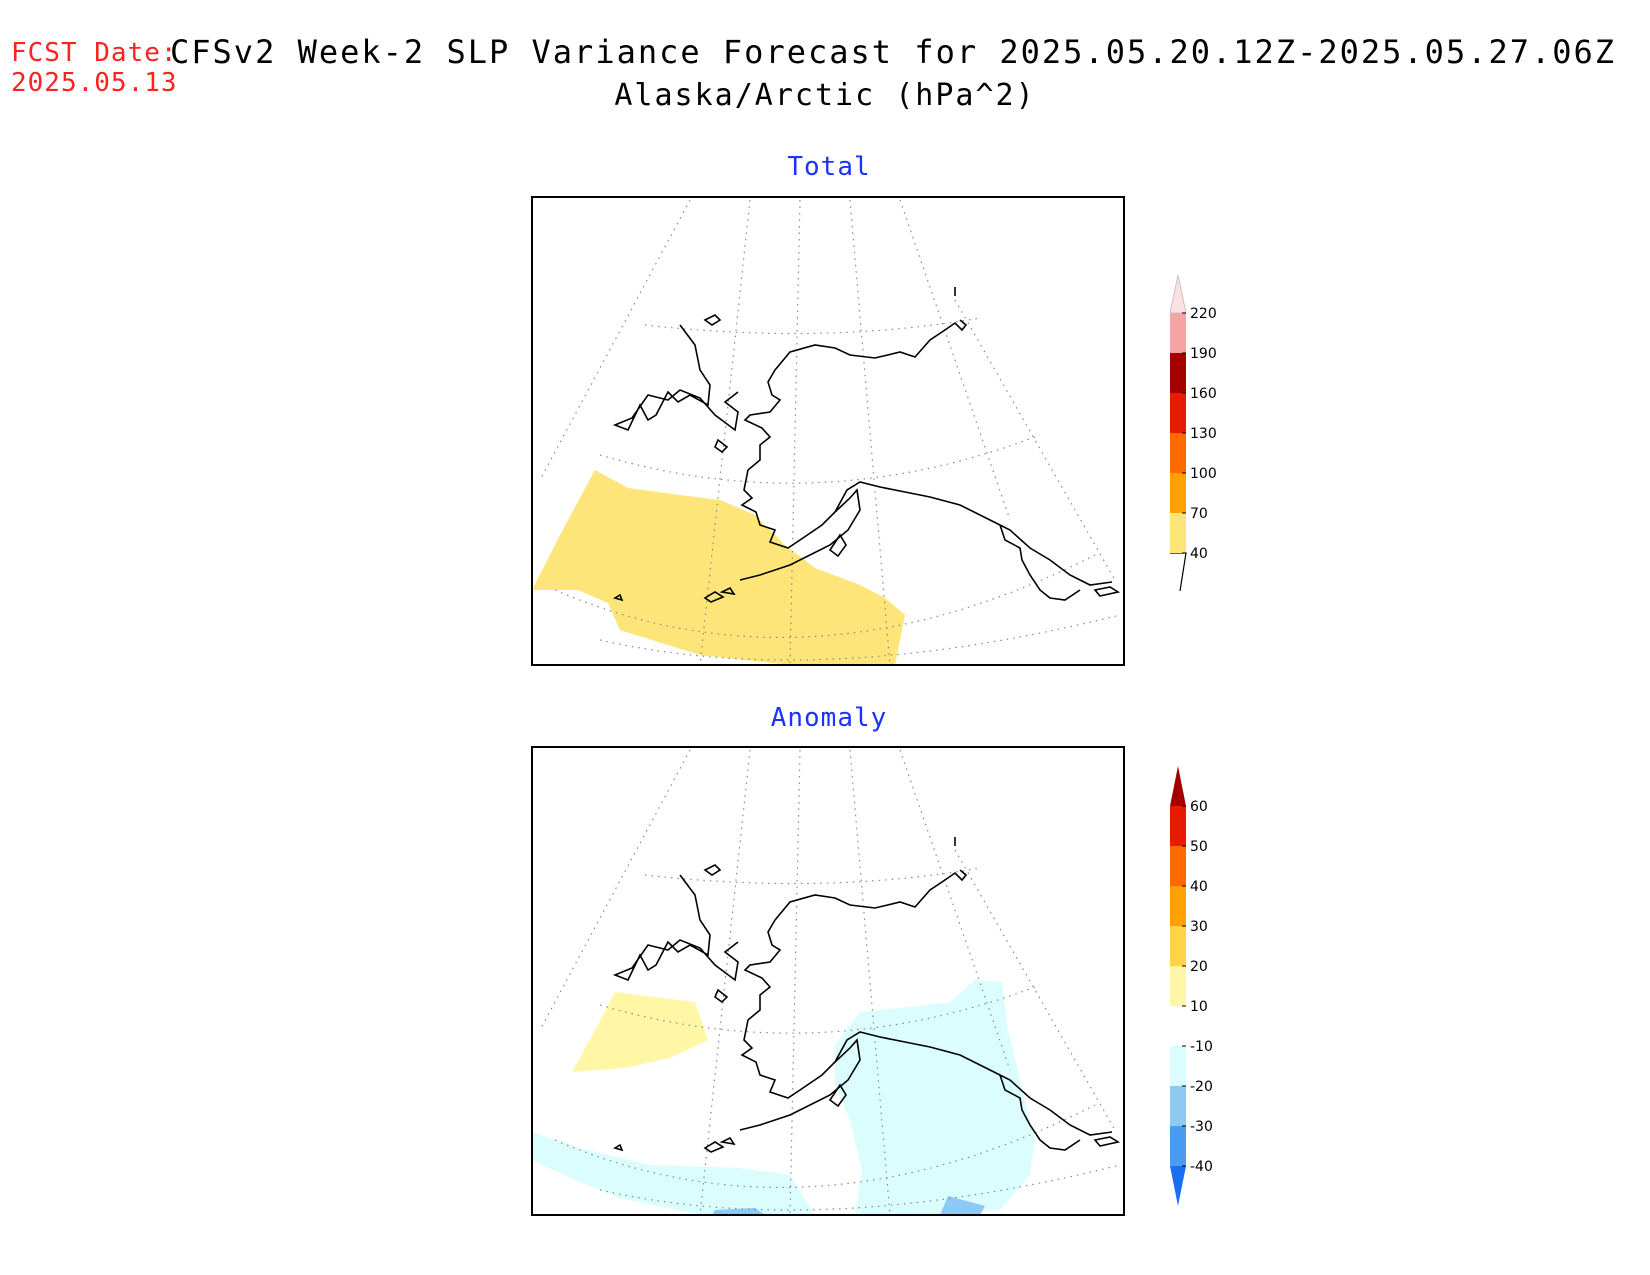 The height and width of the screenshot is (1275, 1650). Describe the element at coordinates (94, 53) in the screenshot. I see `fcst-label: FCST Date:` at that location.